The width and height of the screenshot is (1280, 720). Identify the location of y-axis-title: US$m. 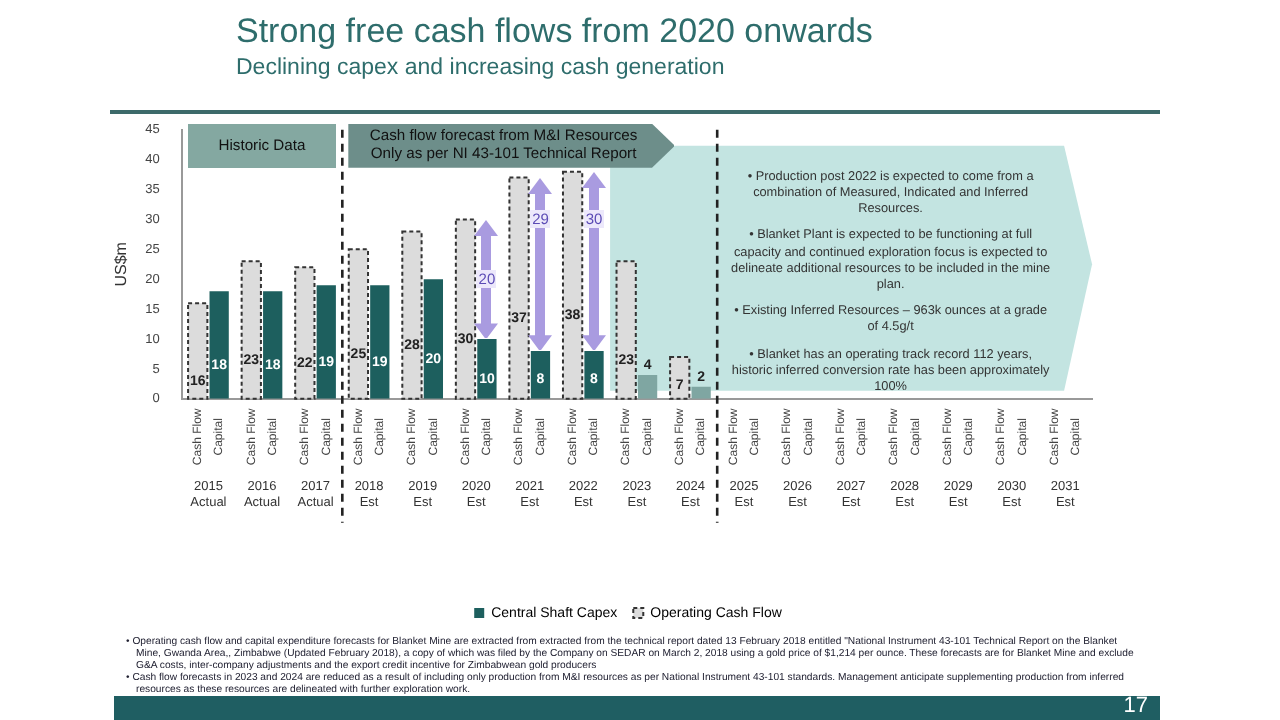
(121, 264).